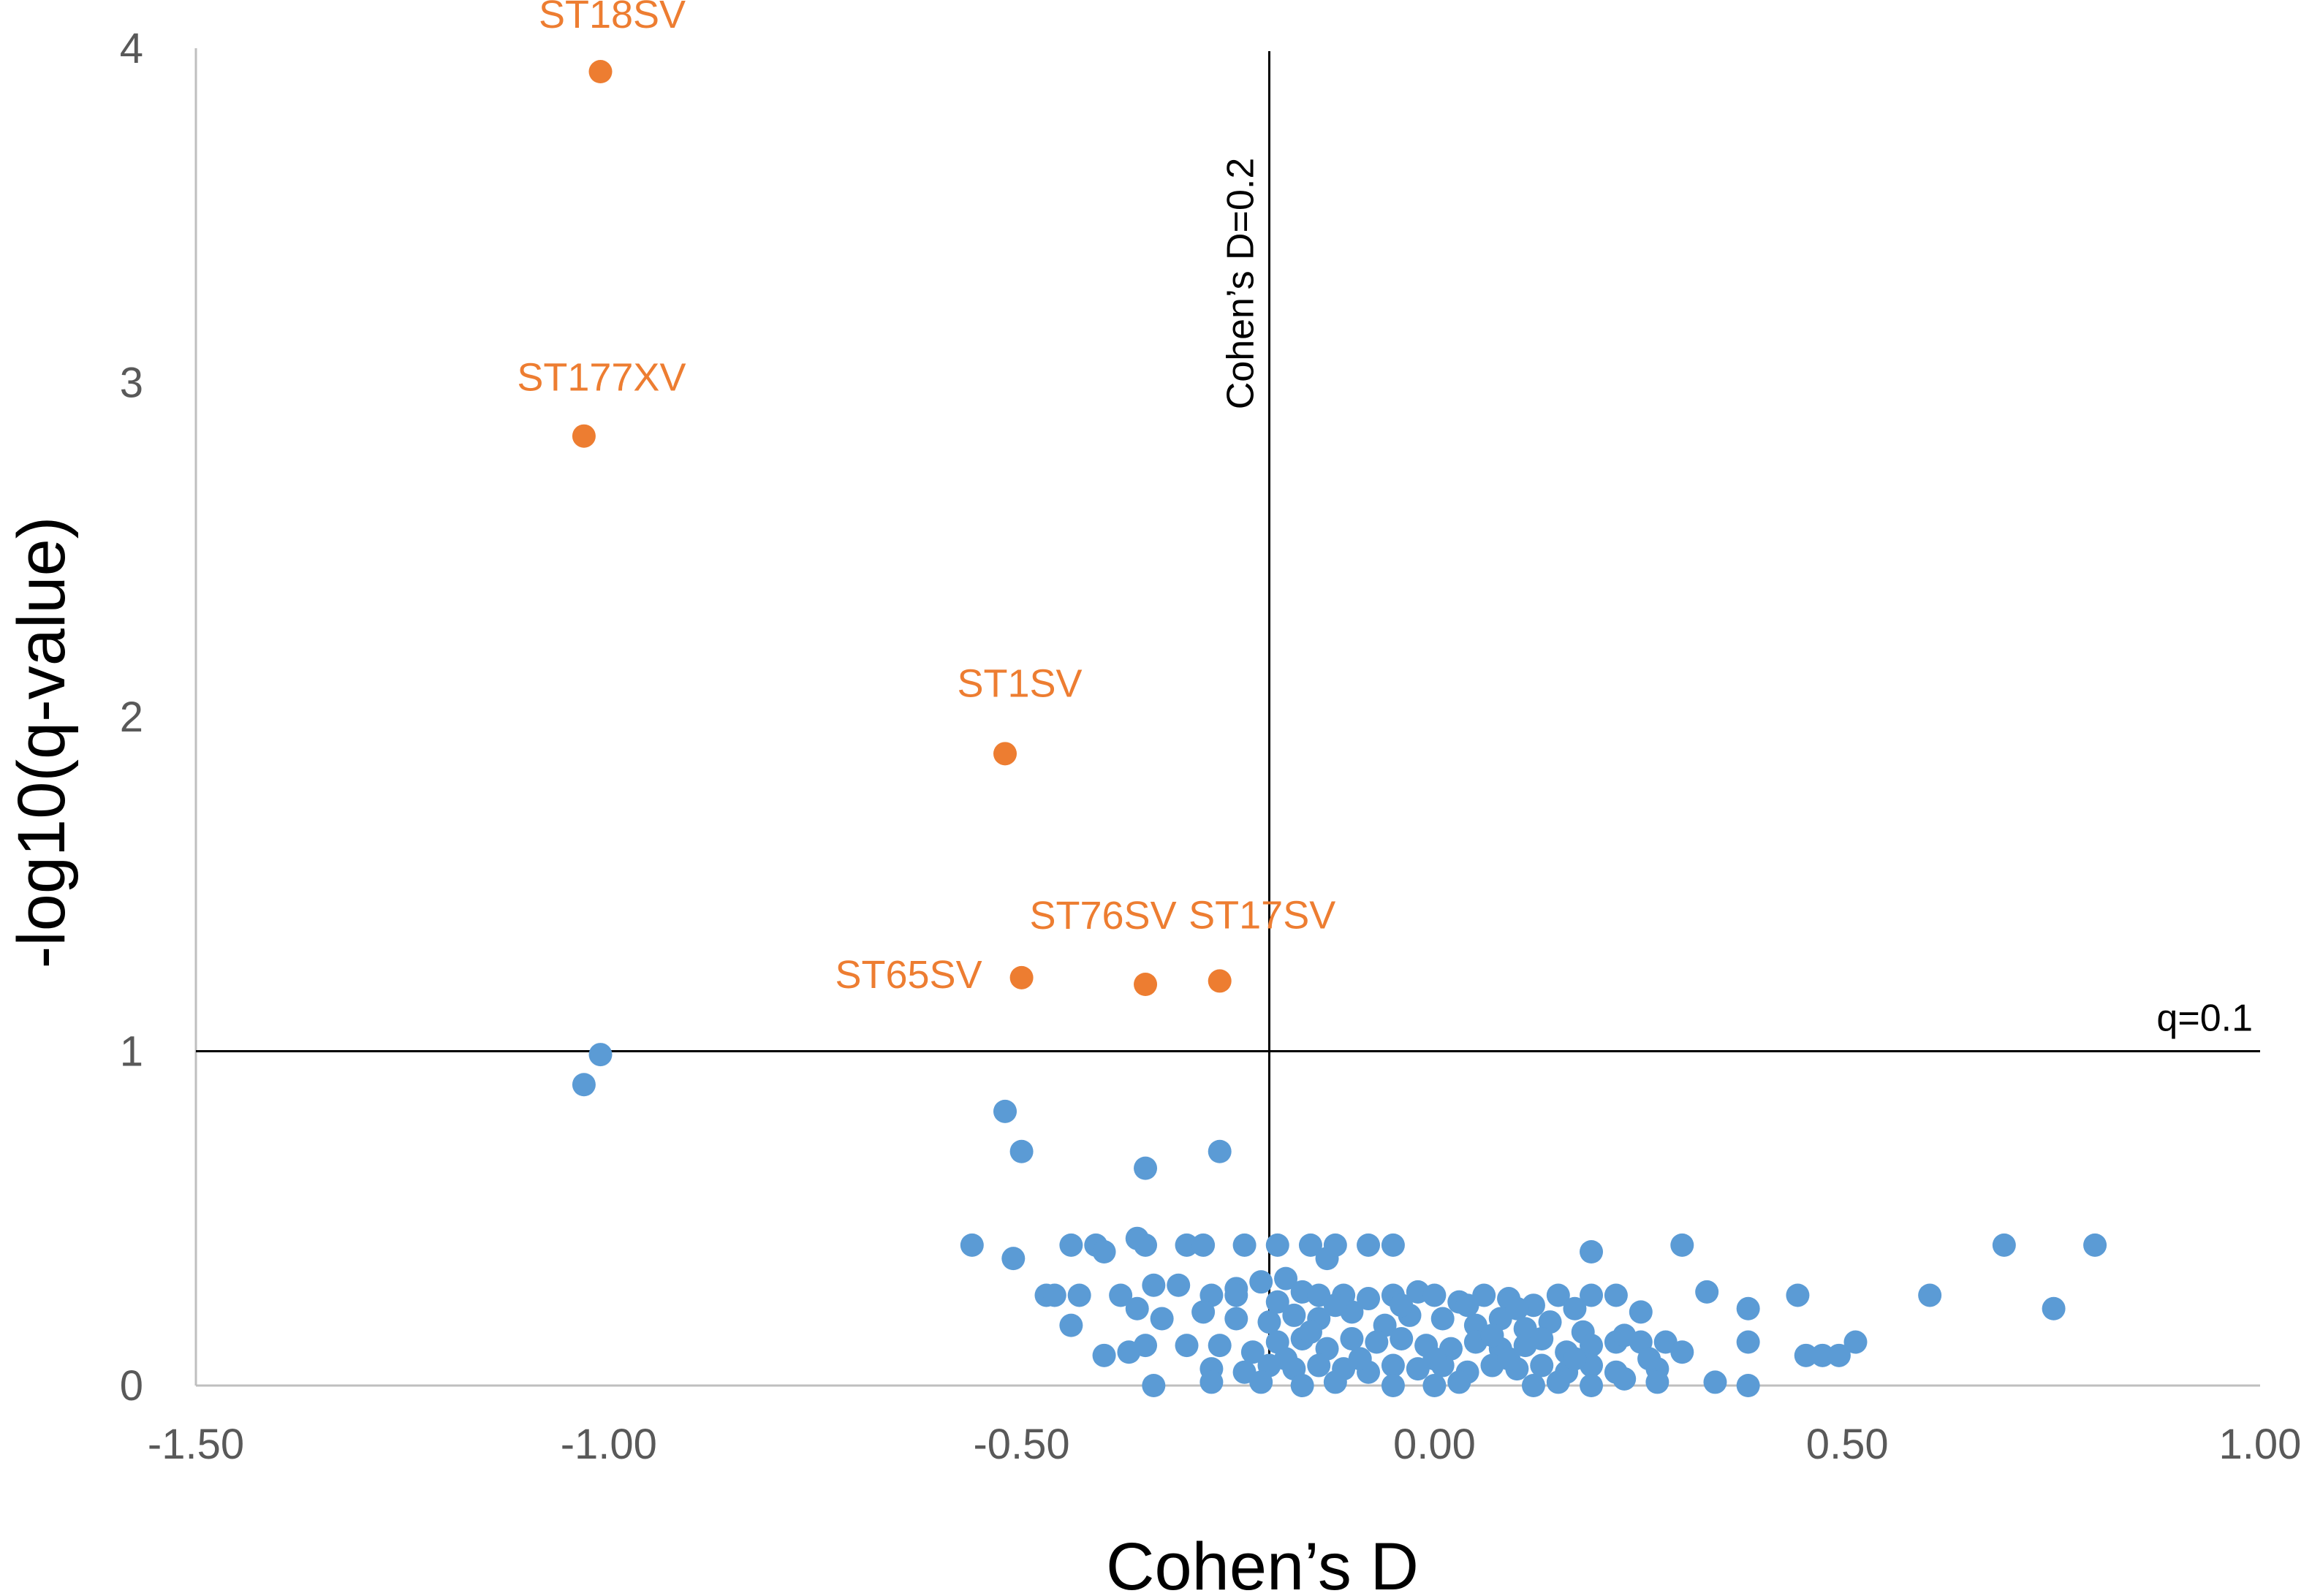 Image resolution: width=2312 pixels, height=1596 pixels. I want to click on x-tick-label: 0.50, so click(1847, 1444).